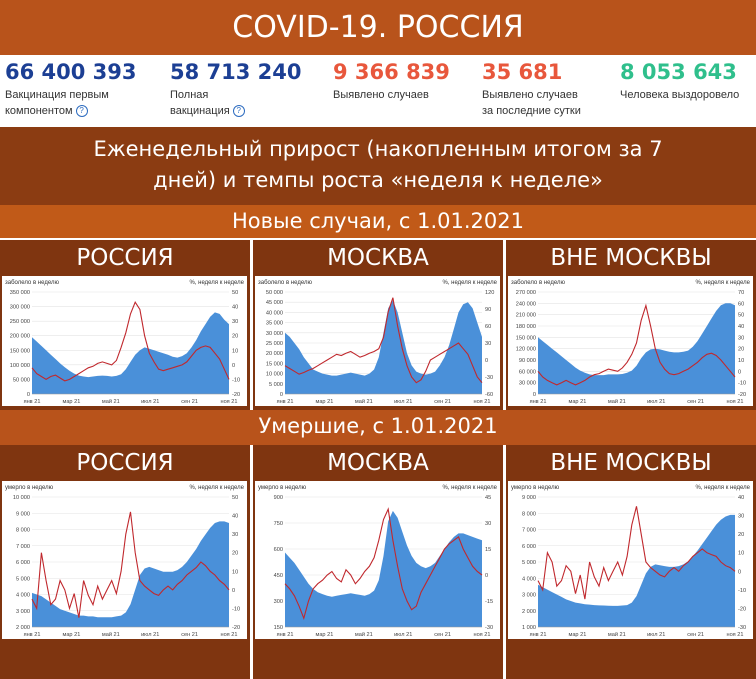 This screenshot has width=756, height=679. I want to click on y-tick-label: 3 000, so click(529, 596).